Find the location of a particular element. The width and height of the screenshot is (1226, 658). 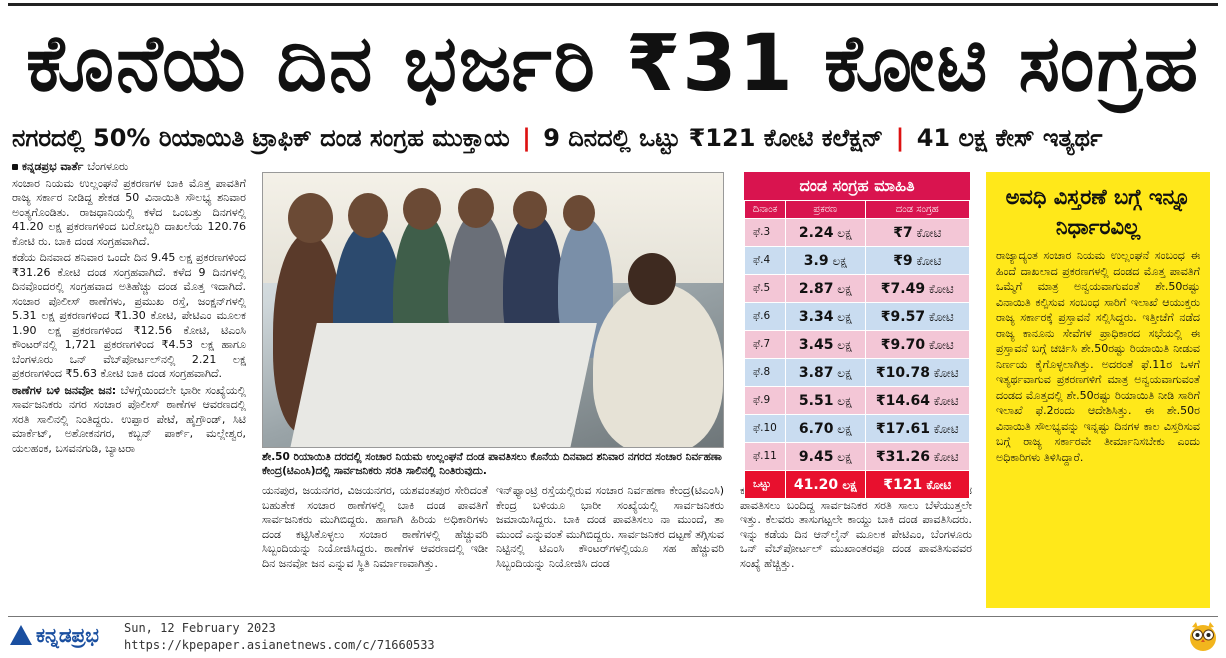

cases-value: 5.51 is located at coordinates (816, 400).